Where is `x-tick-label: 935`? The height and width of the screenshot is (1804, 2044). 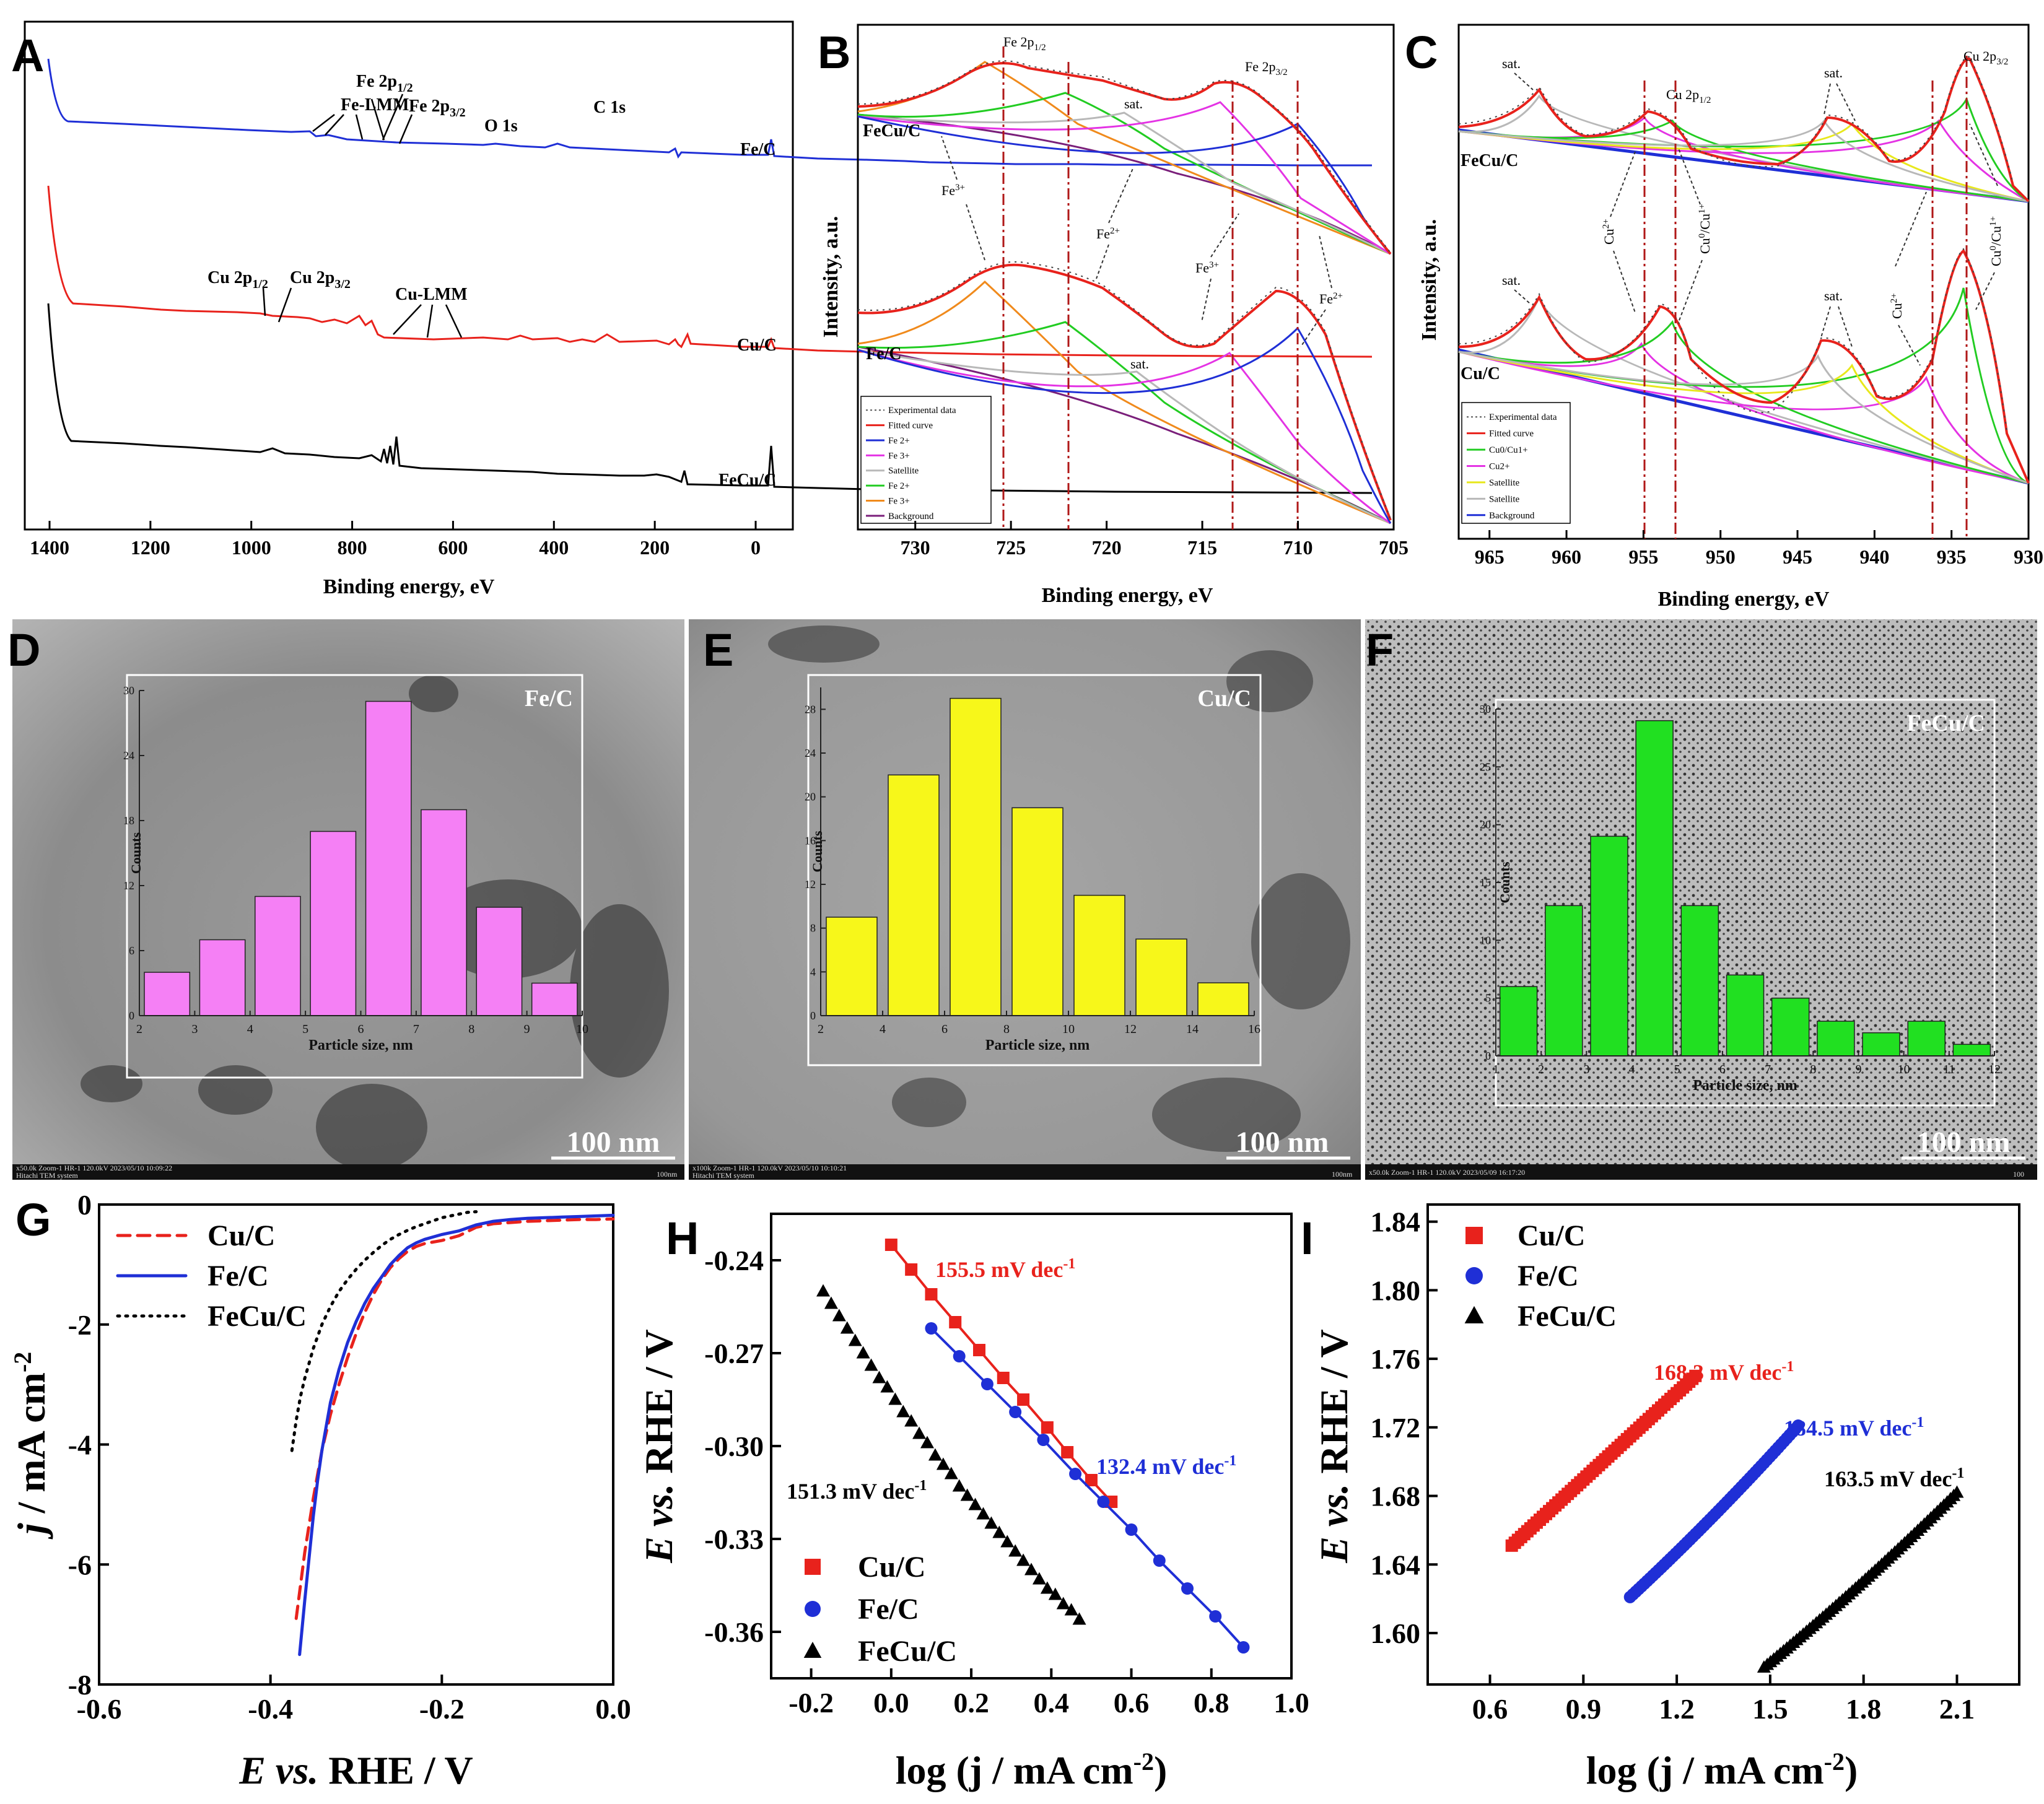 x-tick-label: 935 is located at coordinates (1952, 557).